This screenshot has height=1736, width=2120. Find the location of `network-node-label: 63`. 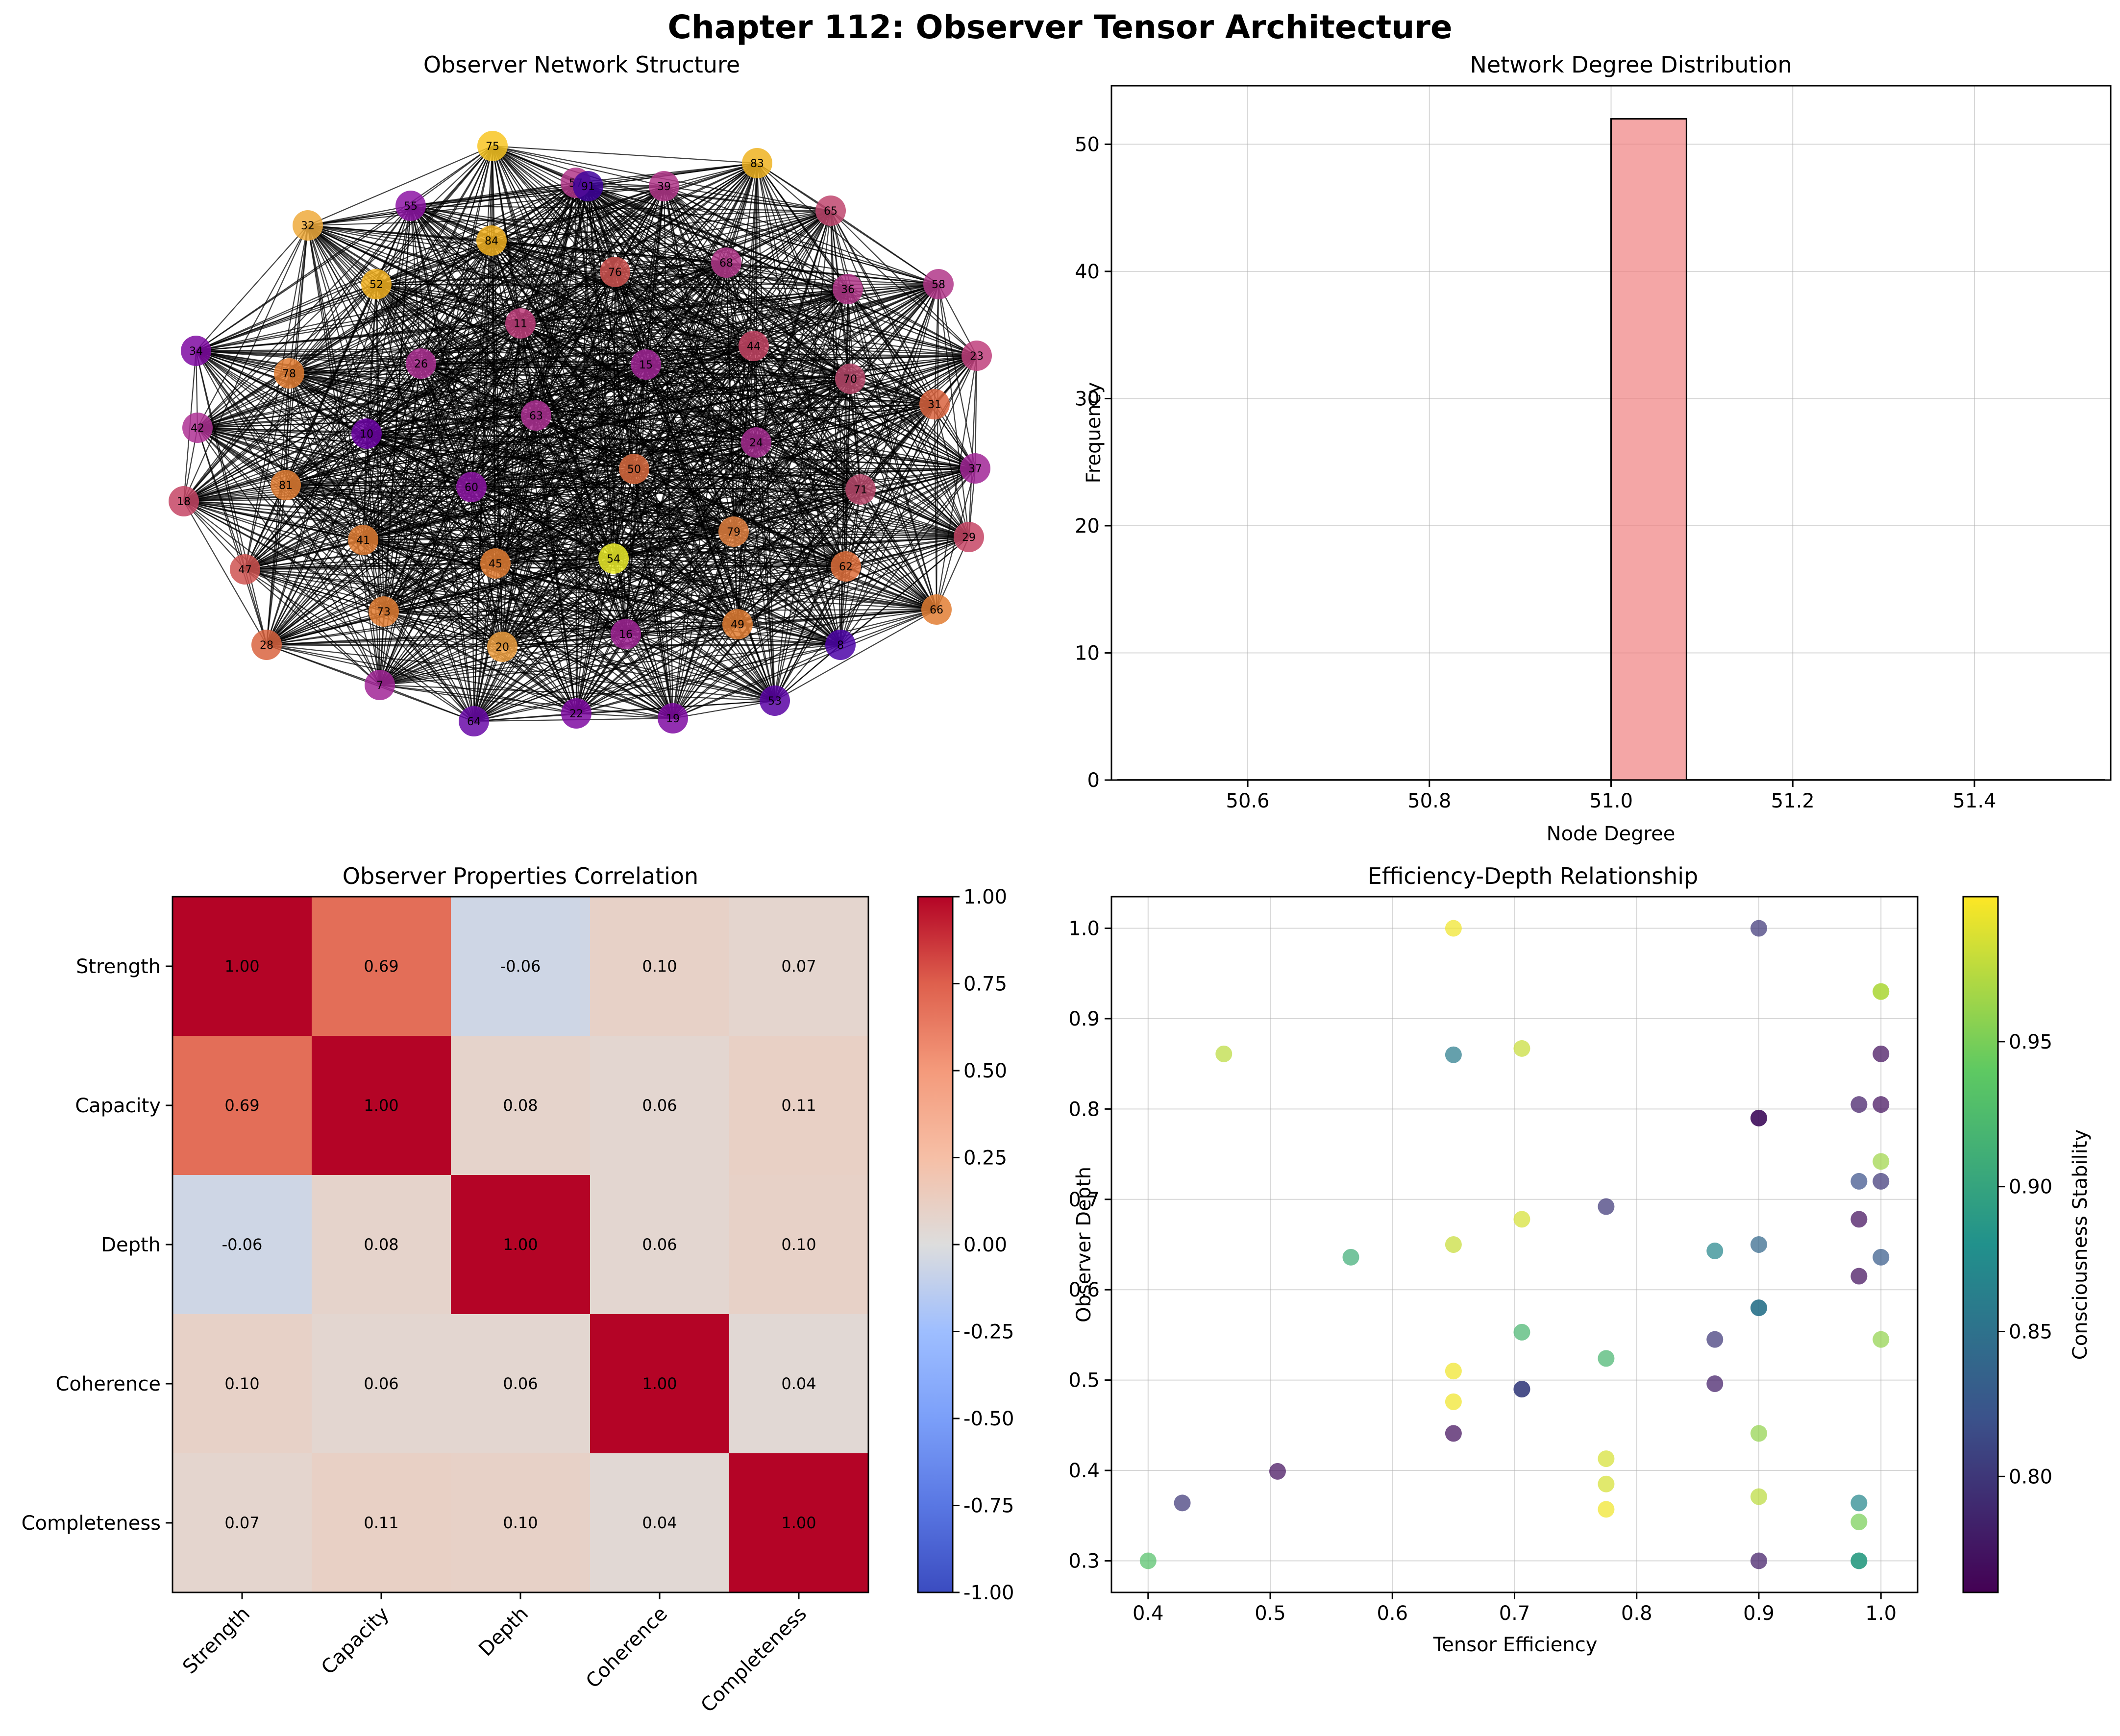

network-node-label: 63 is located at coordinates (536, 416).